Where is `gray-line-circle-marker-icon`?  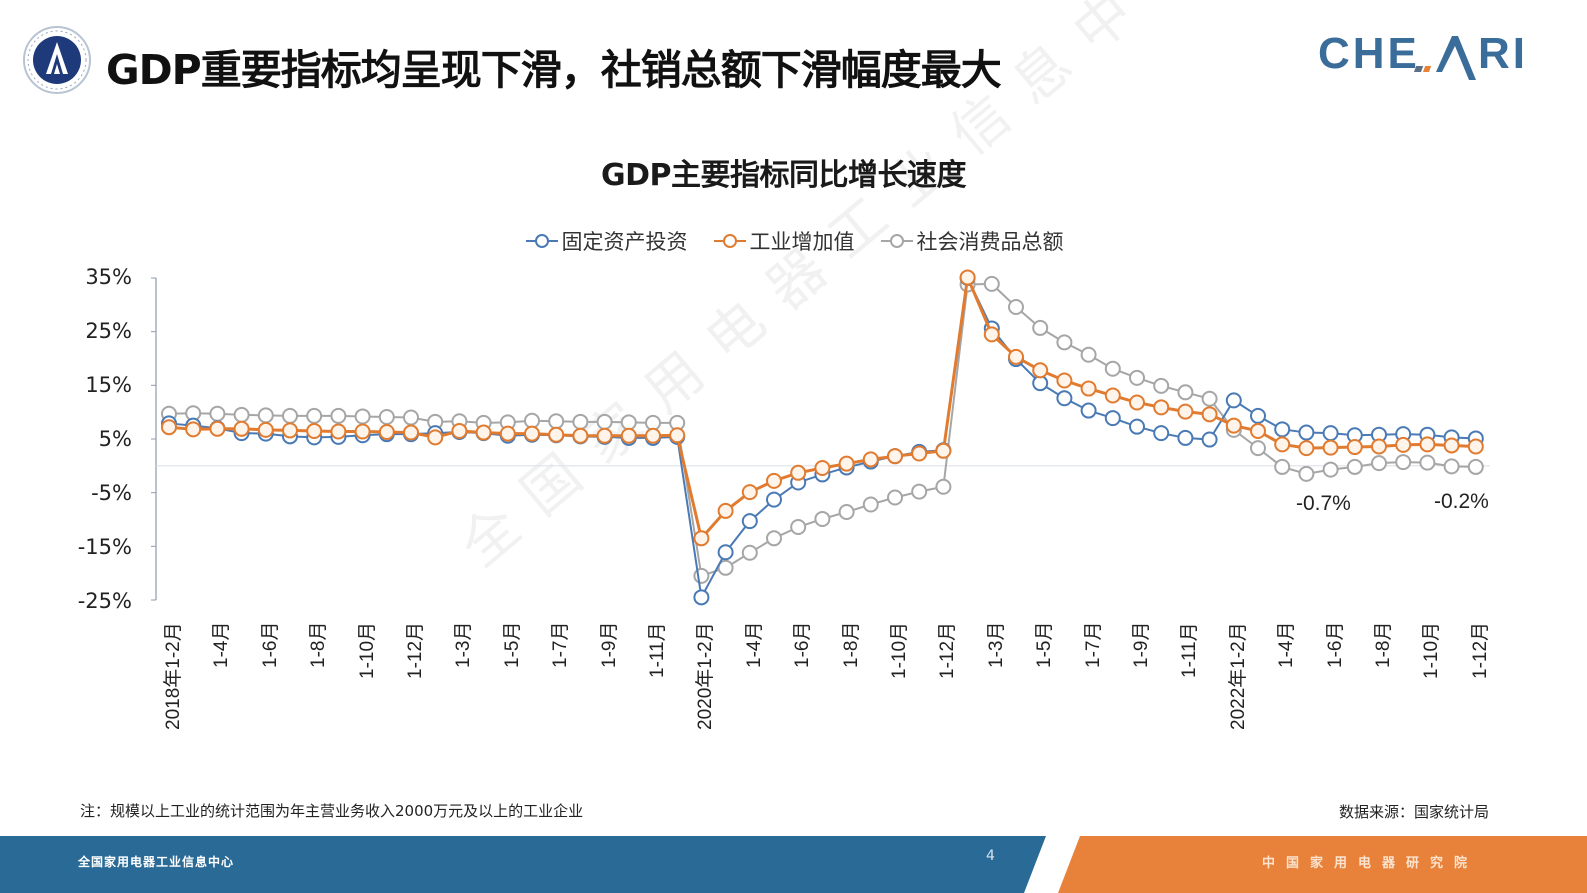 gray-line-circle-marker-icon is located at coordinates (896, 241).